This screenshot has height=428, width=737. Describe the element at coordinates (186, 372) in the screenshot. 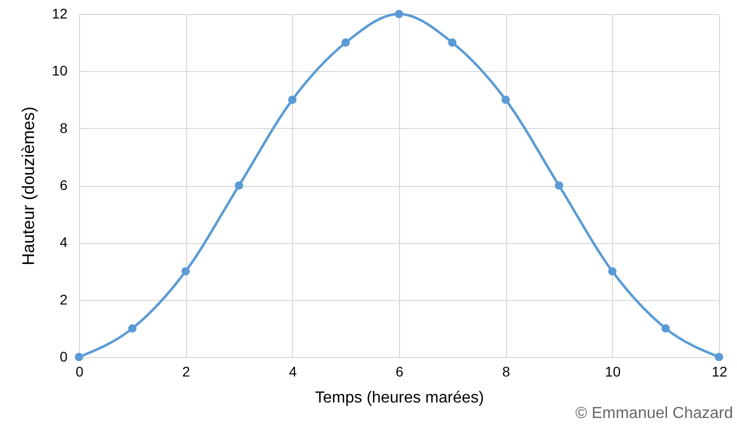

I see `x-tick-label: 2` at that location.